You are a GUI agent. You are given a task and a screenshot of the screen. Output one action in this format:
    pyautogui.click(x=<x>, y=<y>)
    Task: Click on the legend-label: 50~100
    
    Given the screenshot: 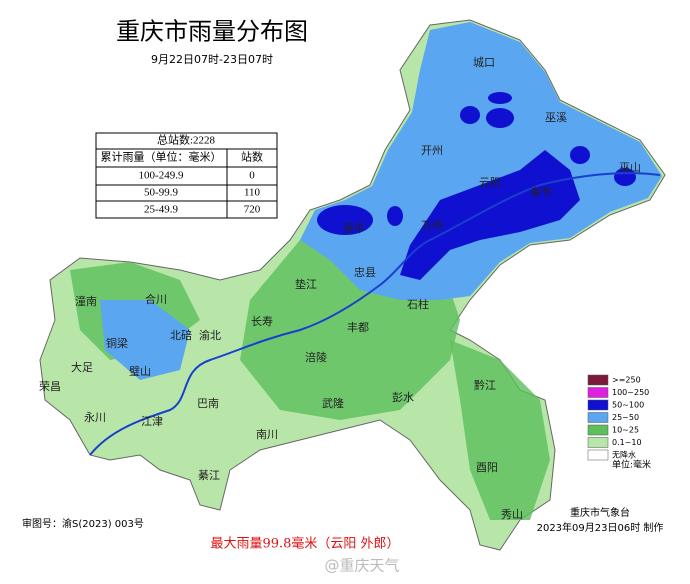 What is the action you would take?
    pyautogui.click(x=628, y=405)
    